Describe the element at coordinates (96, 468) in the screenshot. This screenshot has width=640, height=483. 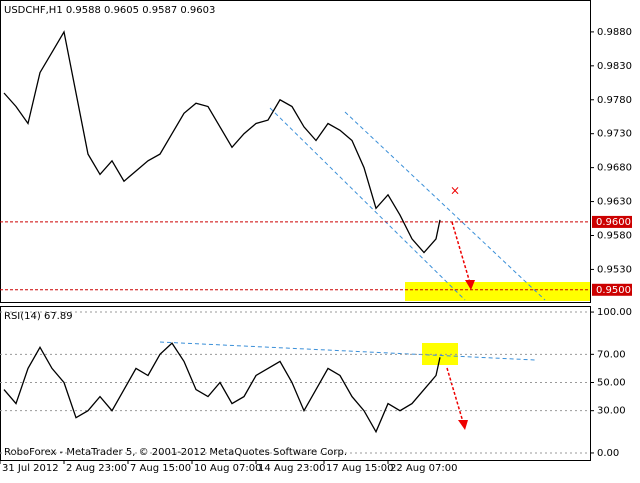
I see `x-tick-label: 2 Aug 23:00` at that location.